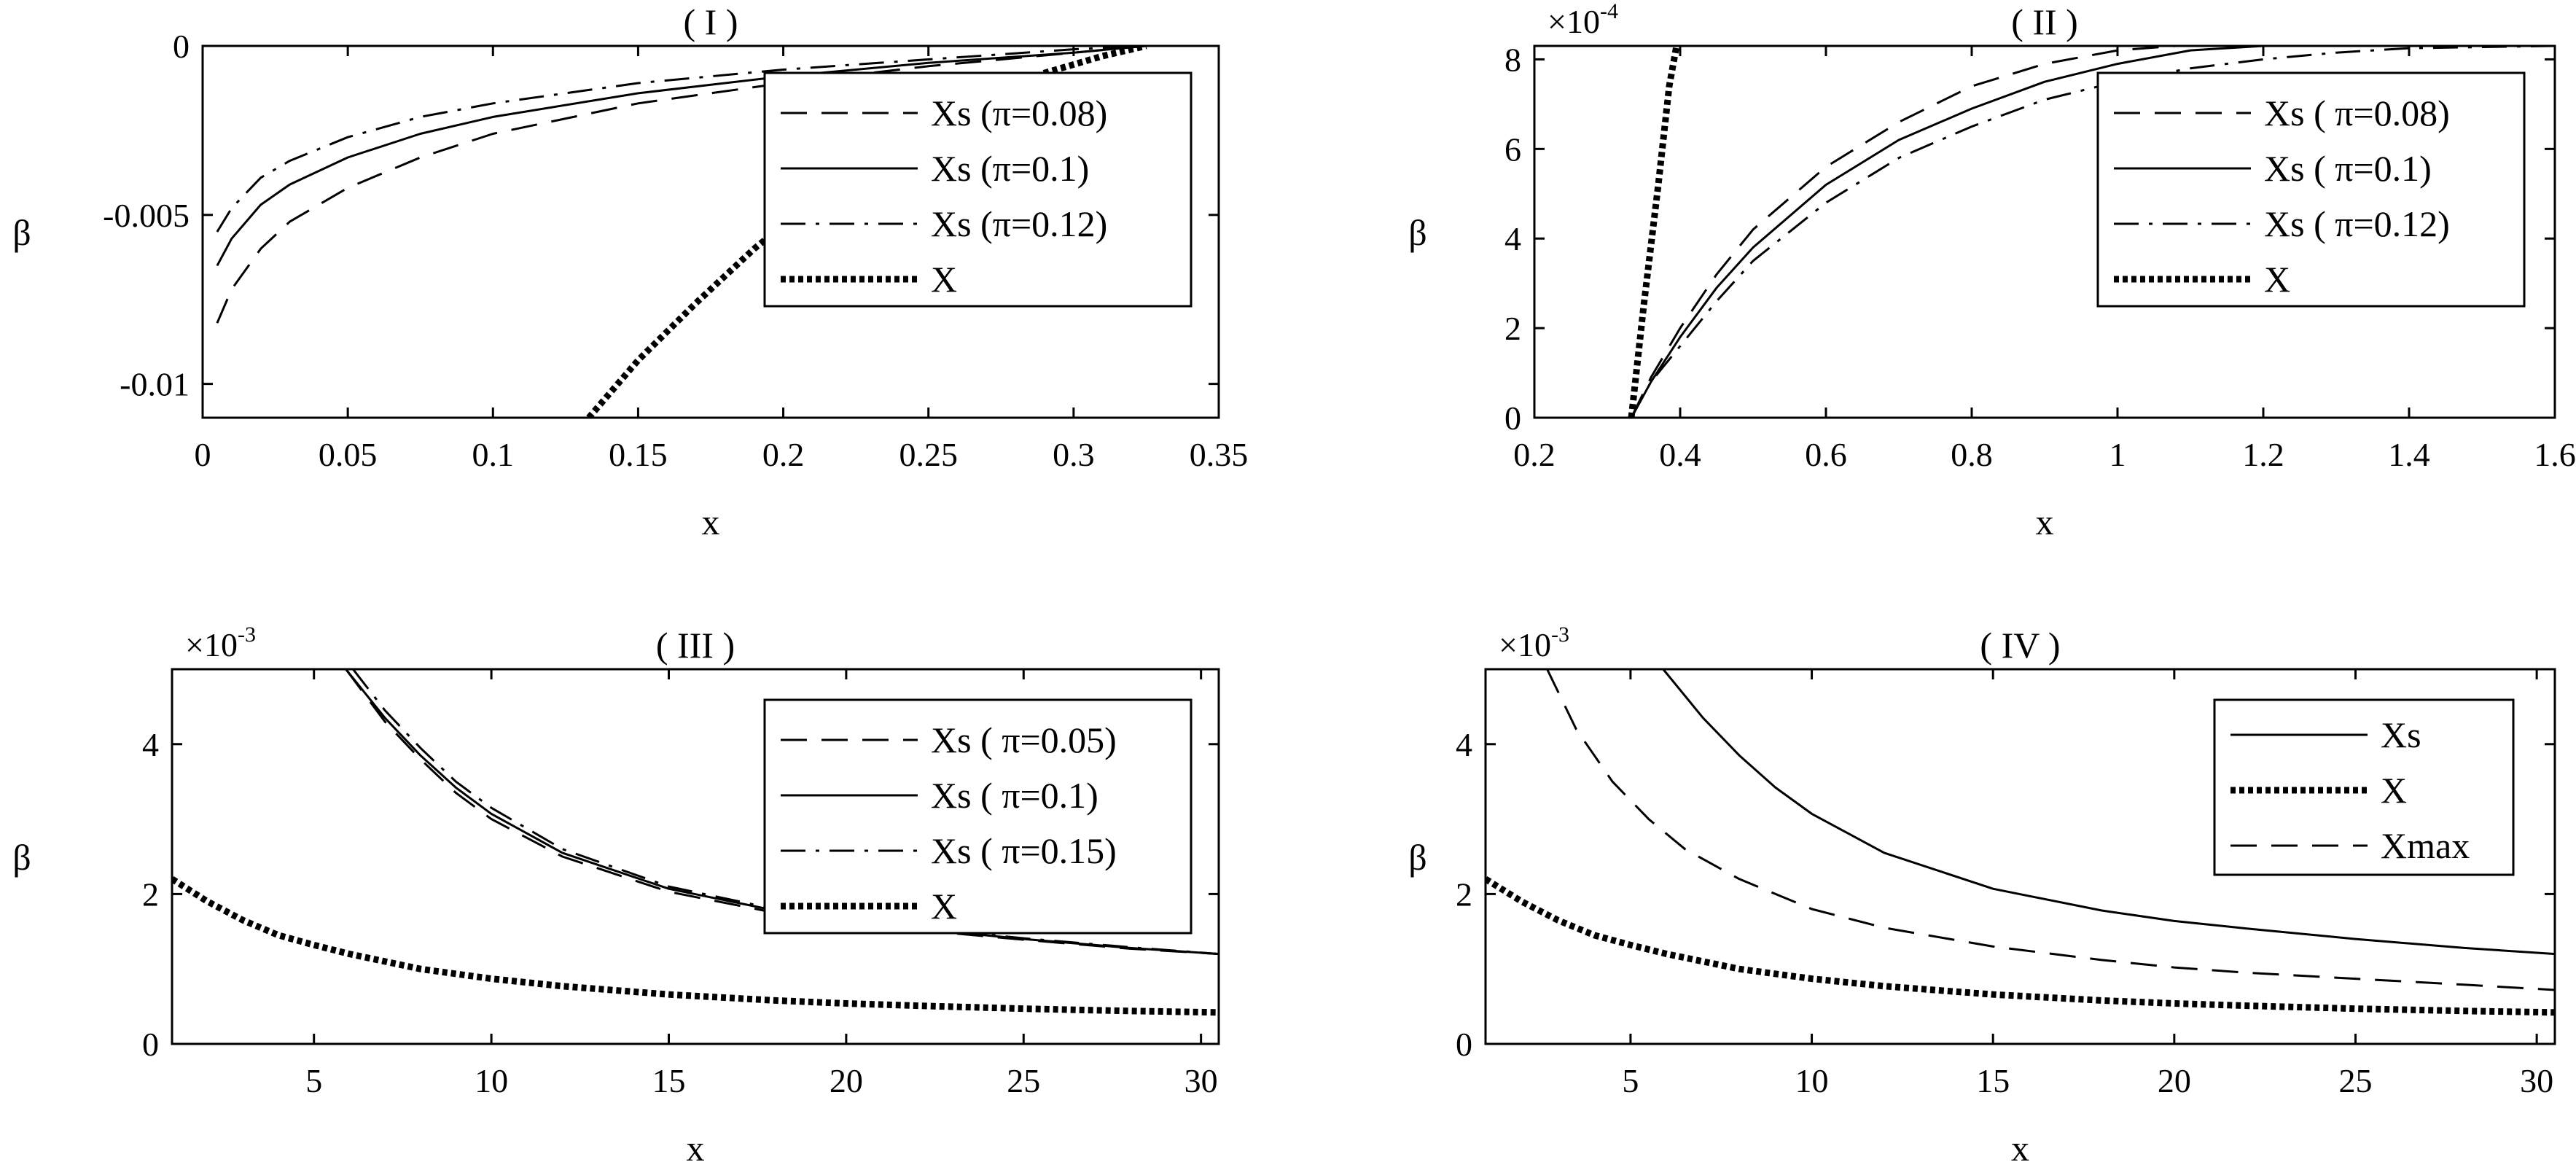 This screenshot has height=1162, width=2576. Describe the element at coordinates (1219, 454) in the screenshot. I see `x-tick-label: 0.35` at that location.